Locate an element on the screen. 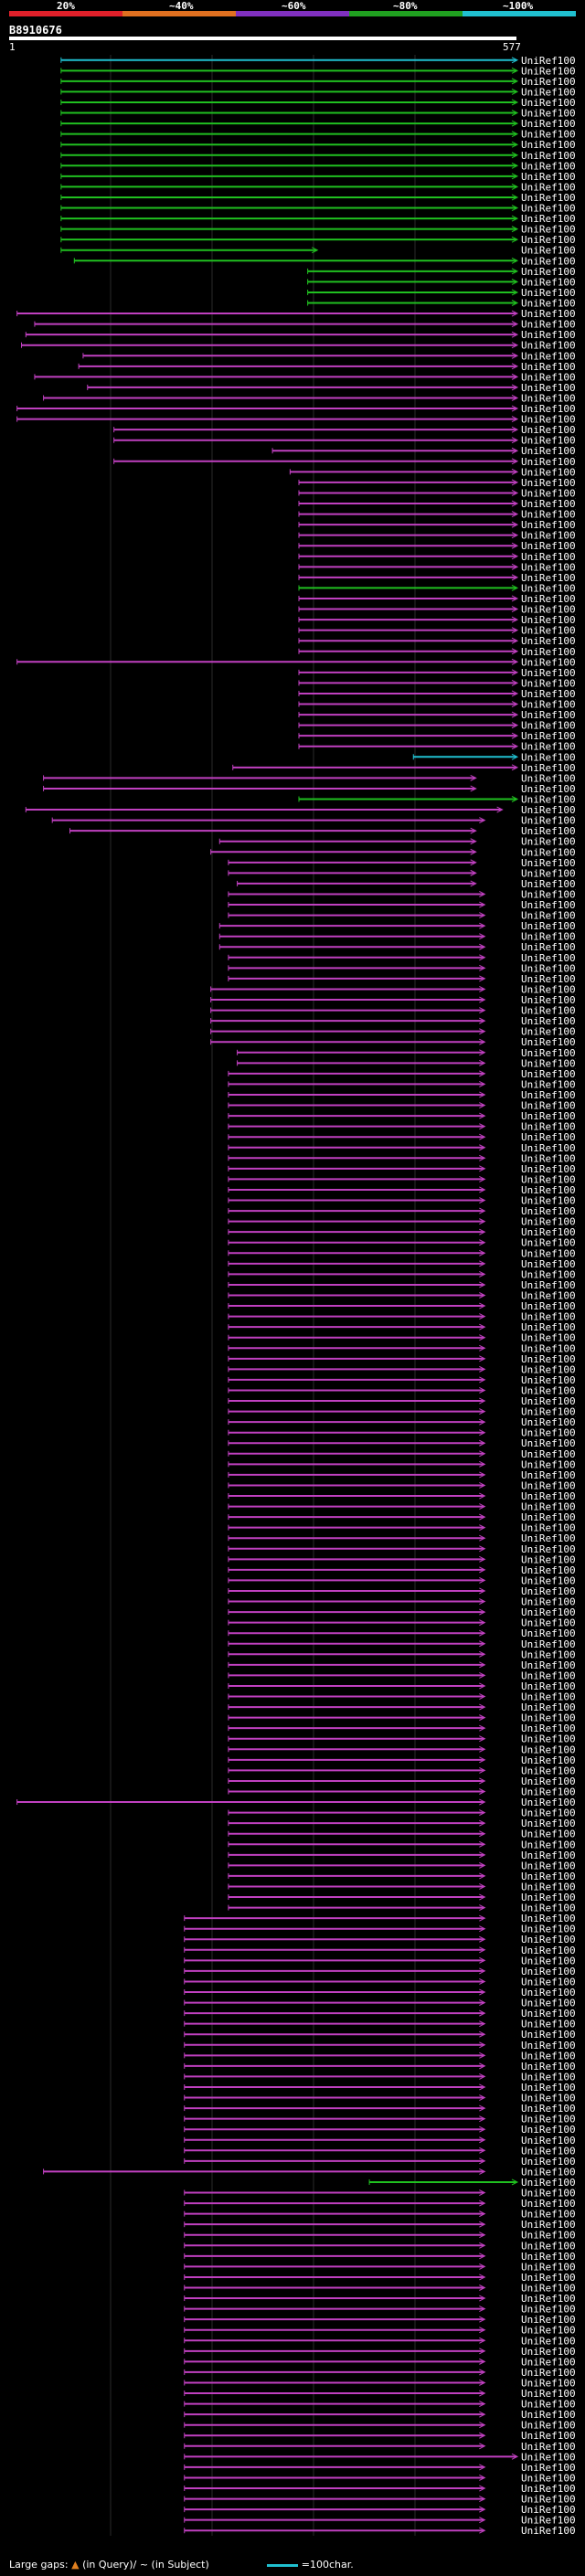  hit-label: UniRef100_Q5KLP7 is located at coordinates (548, 409).